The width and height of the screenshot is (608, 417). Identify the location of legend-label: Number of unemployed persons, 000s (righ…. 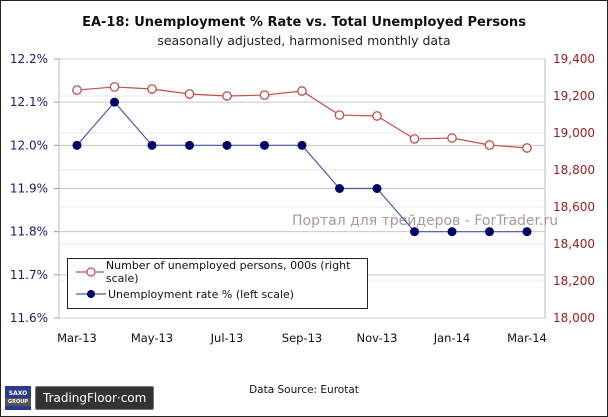
(228, 272).